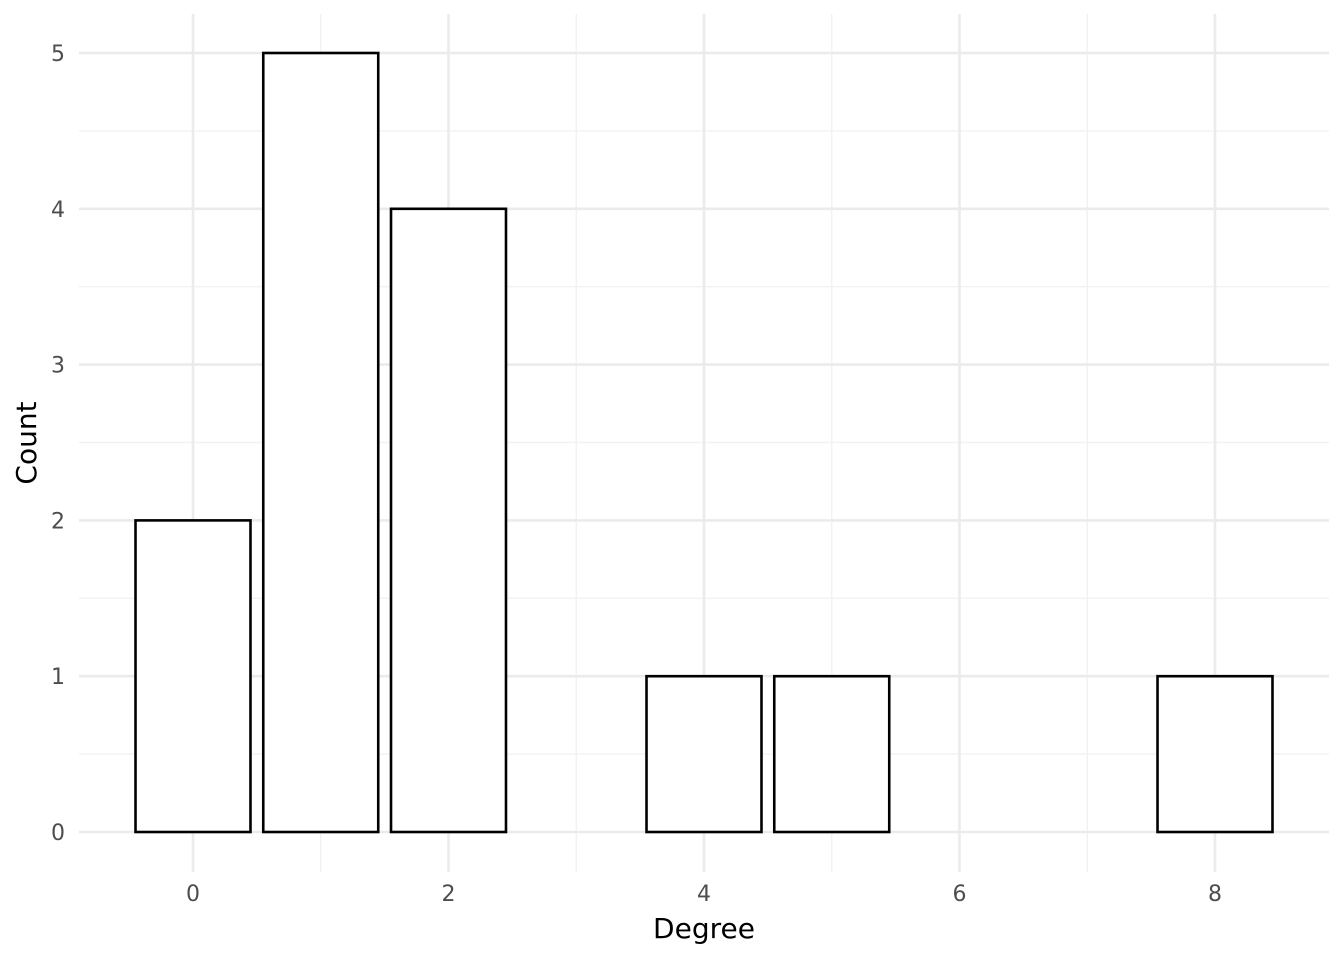 The height and width of the screenshot is (965, 1344). I want to click on x-axis-tick-labels: 0 2 4 6 8, so click(704, 894).